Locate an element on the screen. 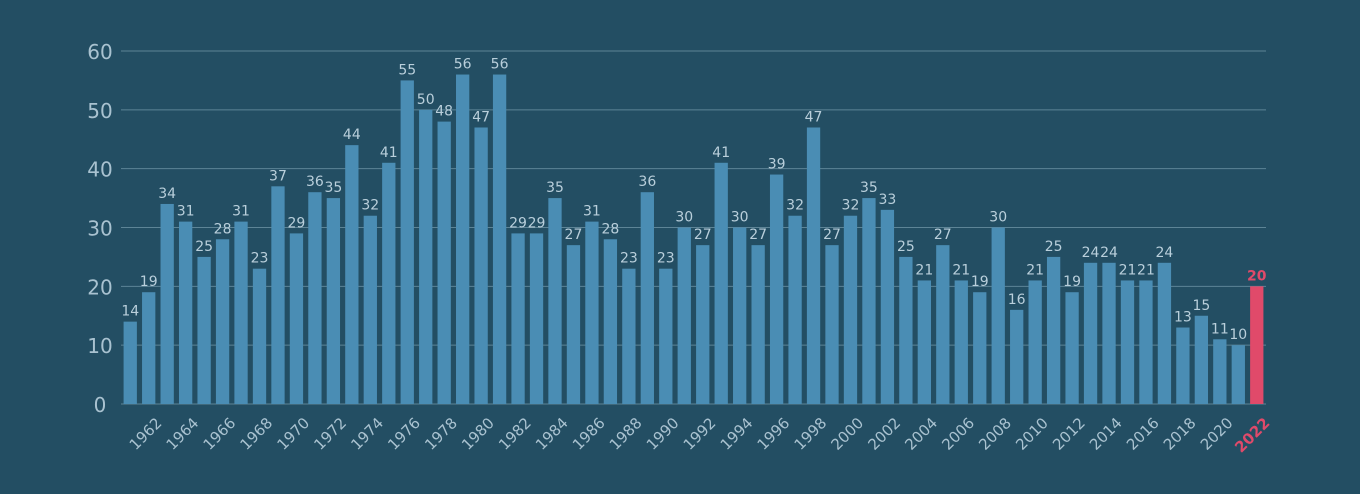 This screenshot has width=1360, height=494. x-tick-label: 1978 is located at coordinates (441, 434).